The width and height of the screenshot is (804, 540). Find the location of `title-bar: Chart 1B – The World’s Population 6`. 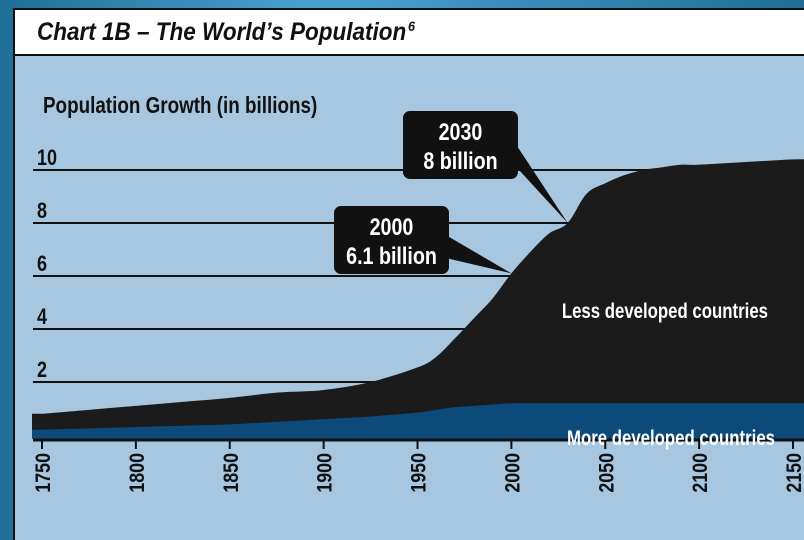

title-bar: Chart 1B – The World’s Population 6 is located at coordinates (409, 33).